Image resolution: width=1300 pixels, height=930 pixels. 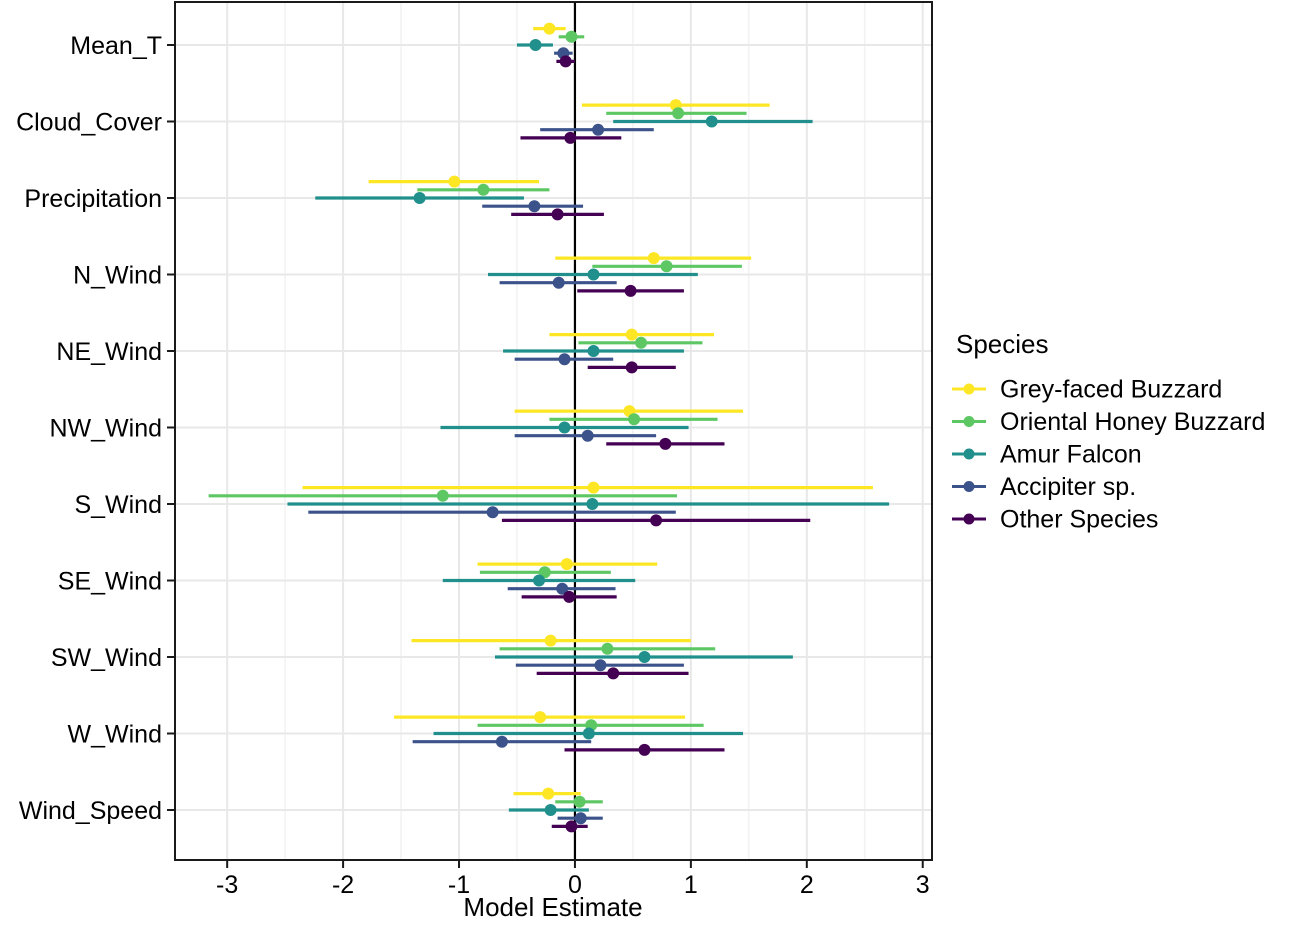 I want to click on y-category-label: SE_Wind, so click(x=110, y=582).